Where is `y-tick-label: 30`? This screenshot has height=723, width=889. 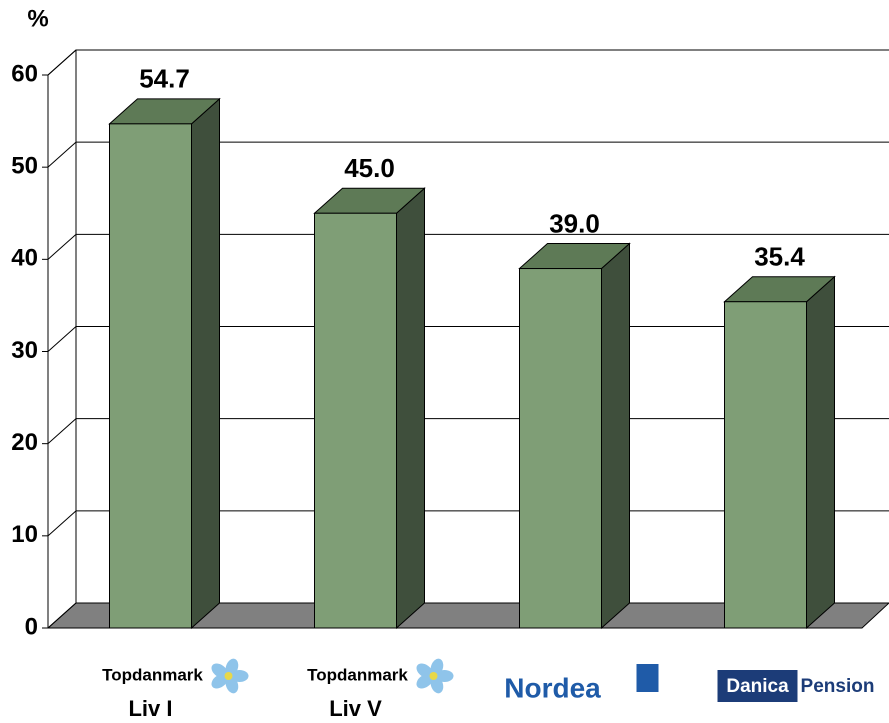 y-tick-label: 30 is located at coordinates (24, 350).